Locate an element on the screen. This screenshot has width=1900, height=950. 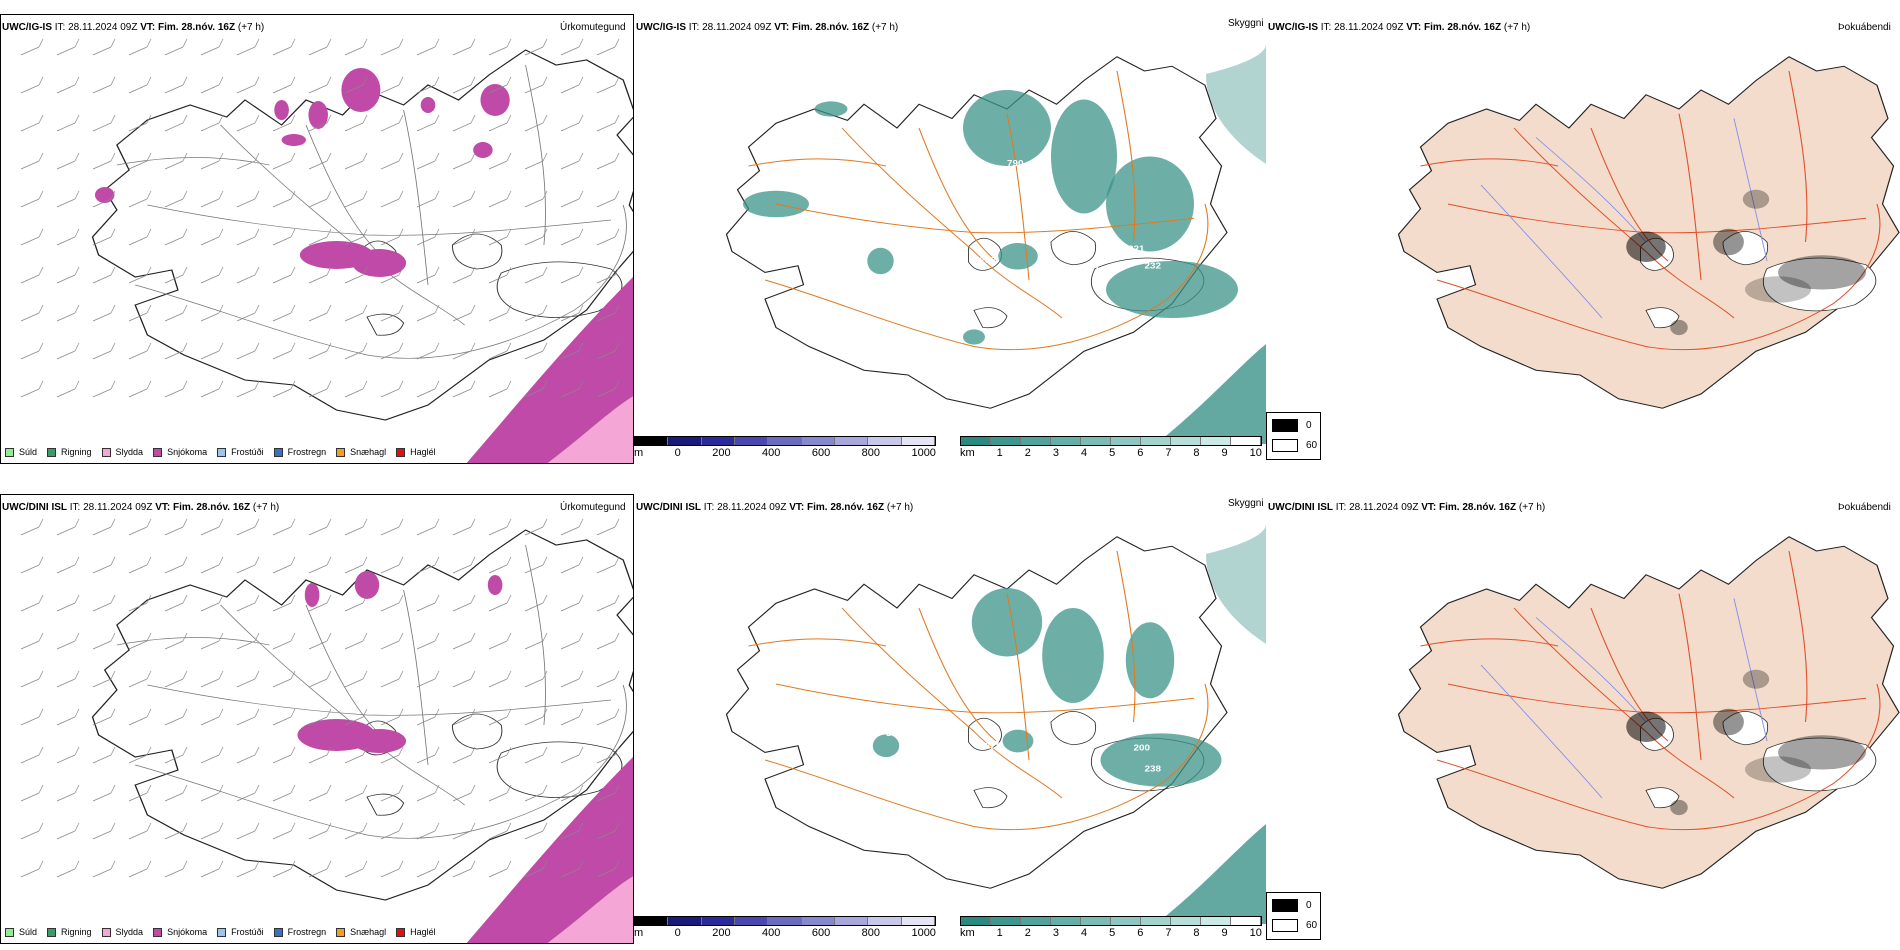
legend-label: Snjókoma is located at coordinates (187, 932).